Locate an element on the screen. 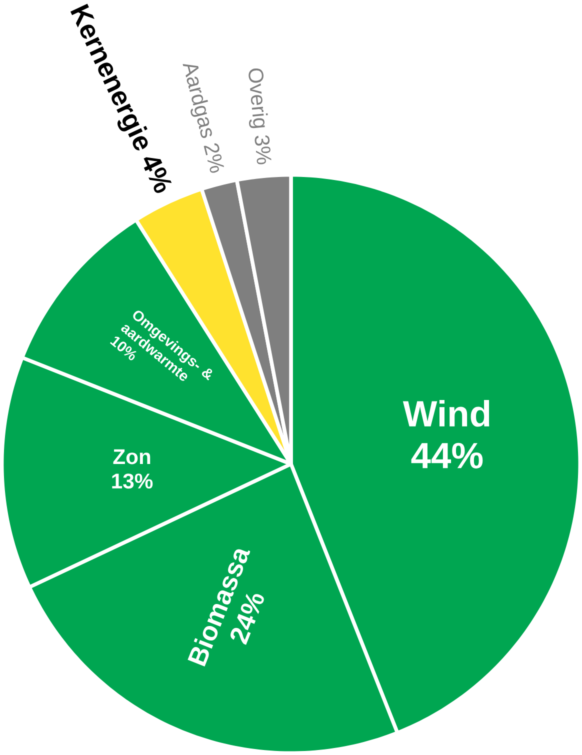 The width and height of the screenshot is (582, 755). data-label: 4% is located at coordinates (158, 175).